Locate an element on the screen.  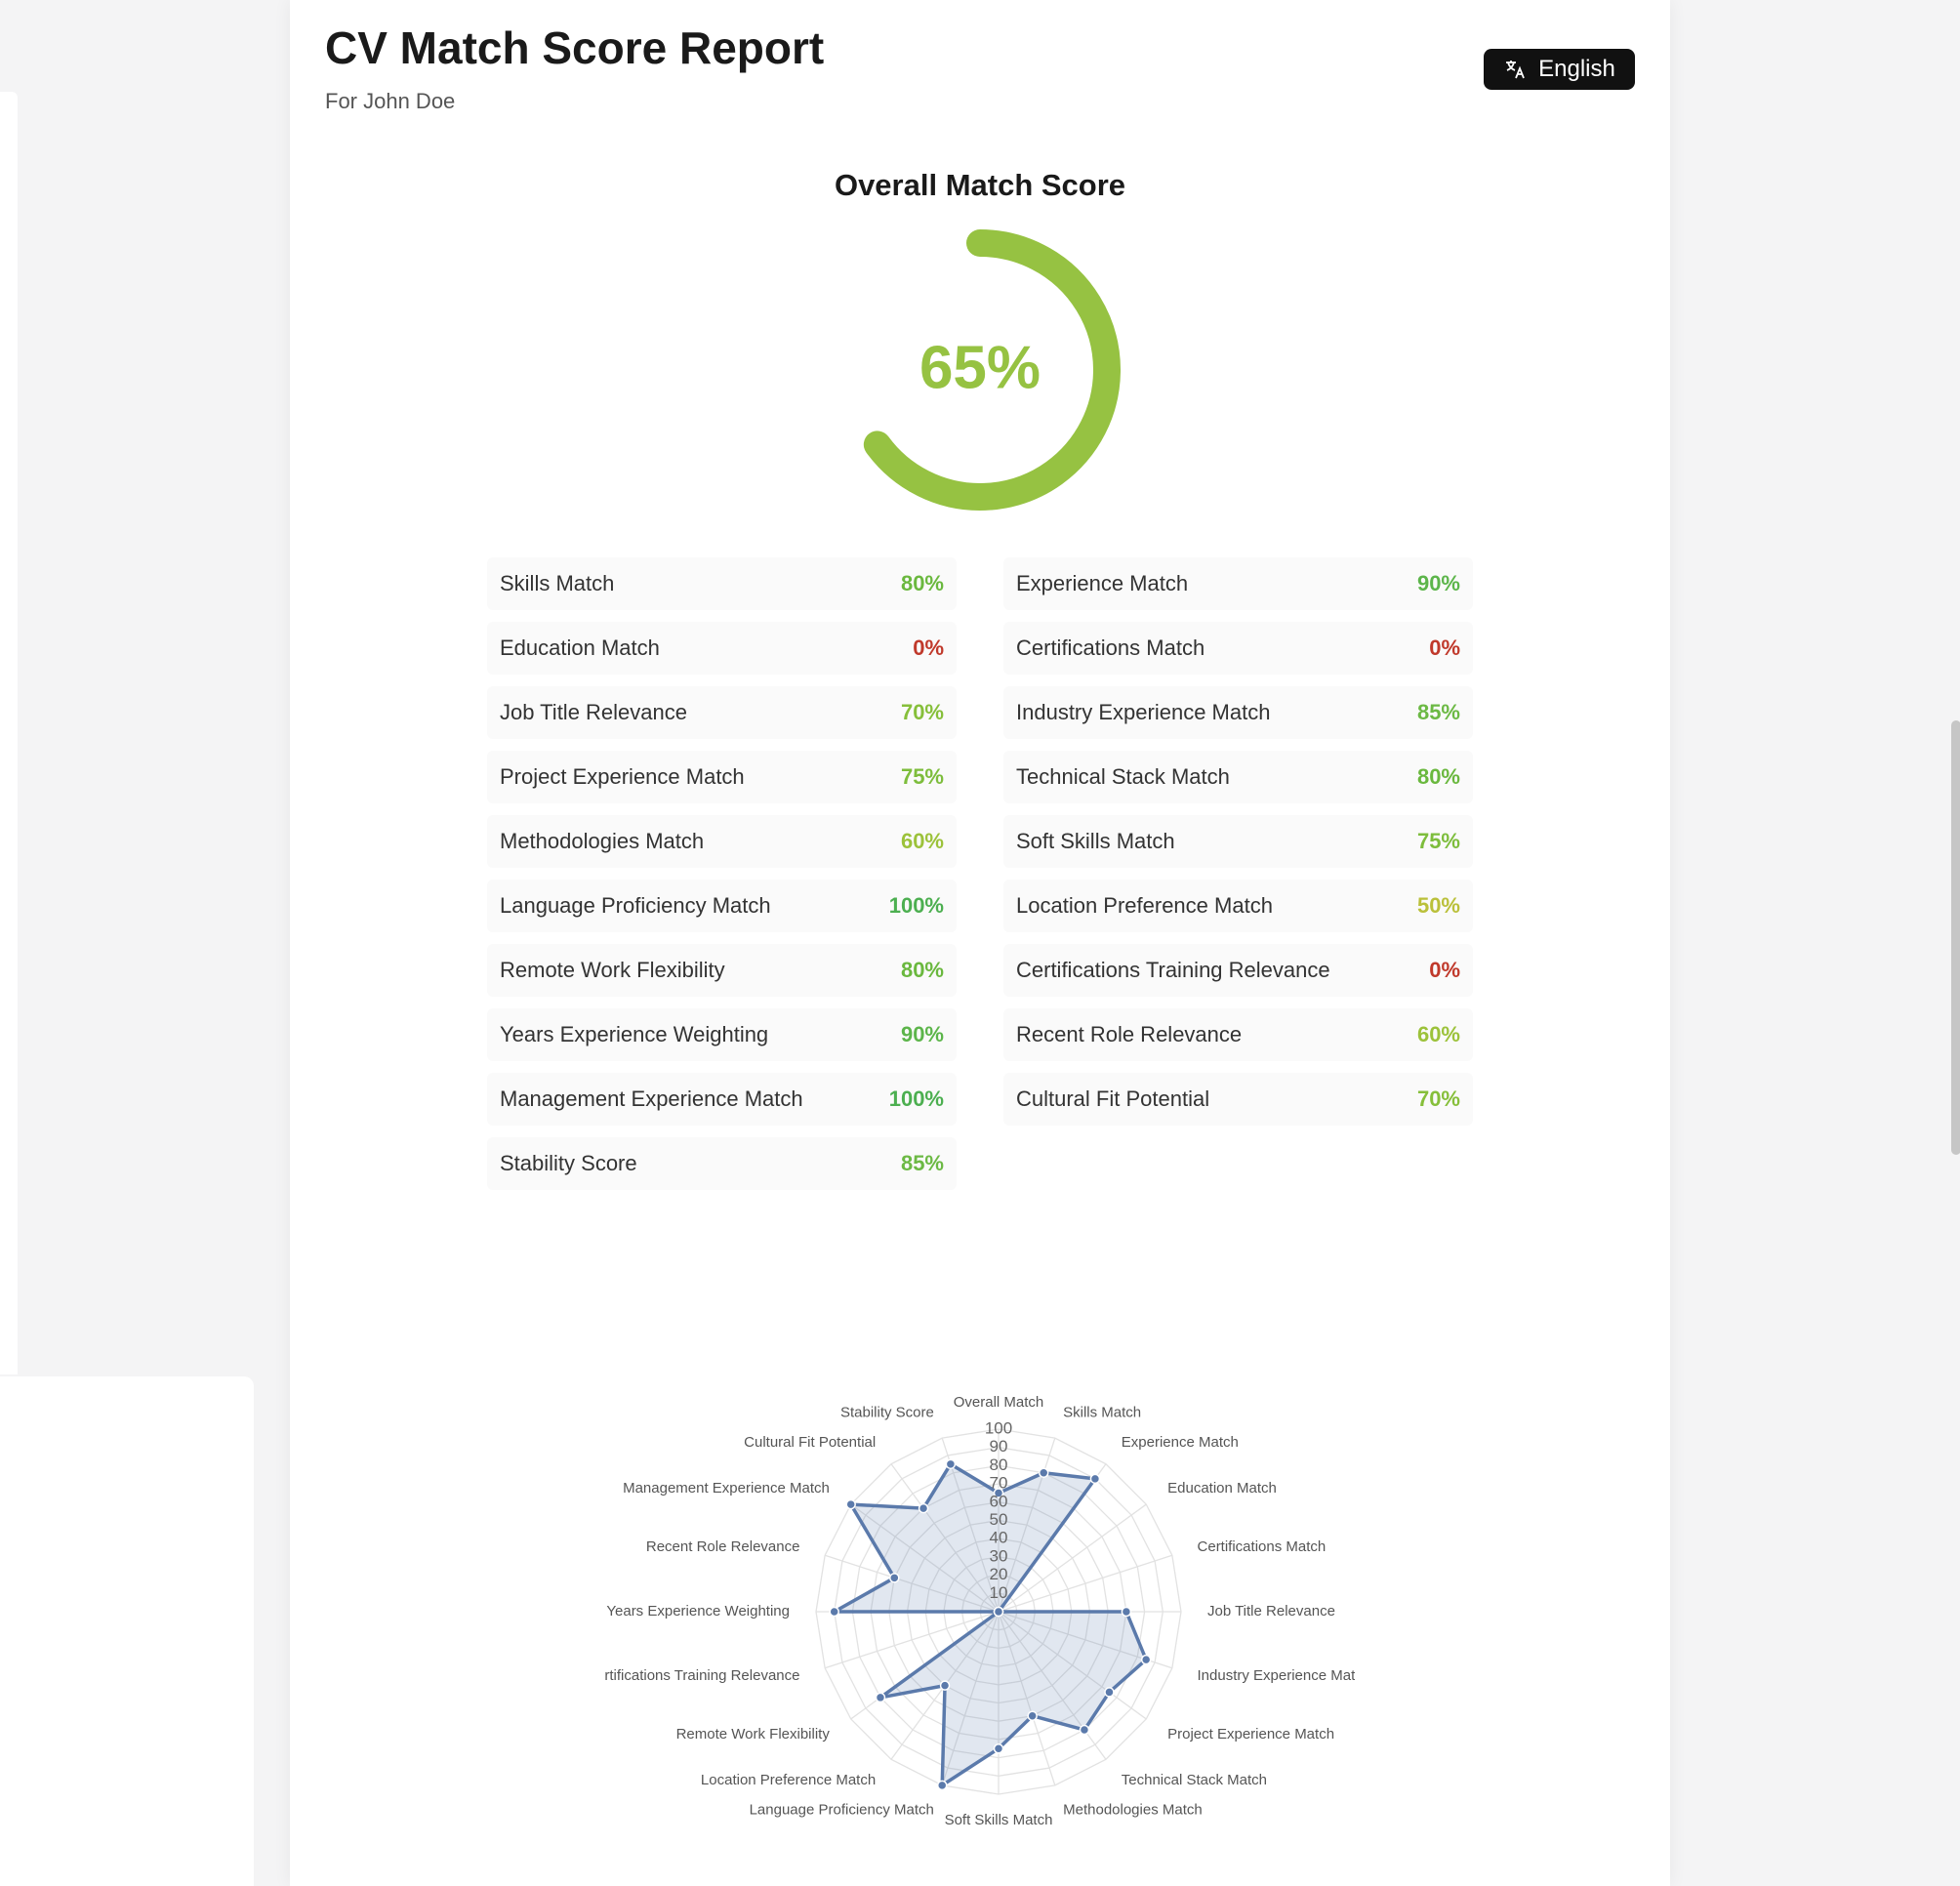
metric-row: Remote Work Flexibility 80% is located at coordinates (722, 970).